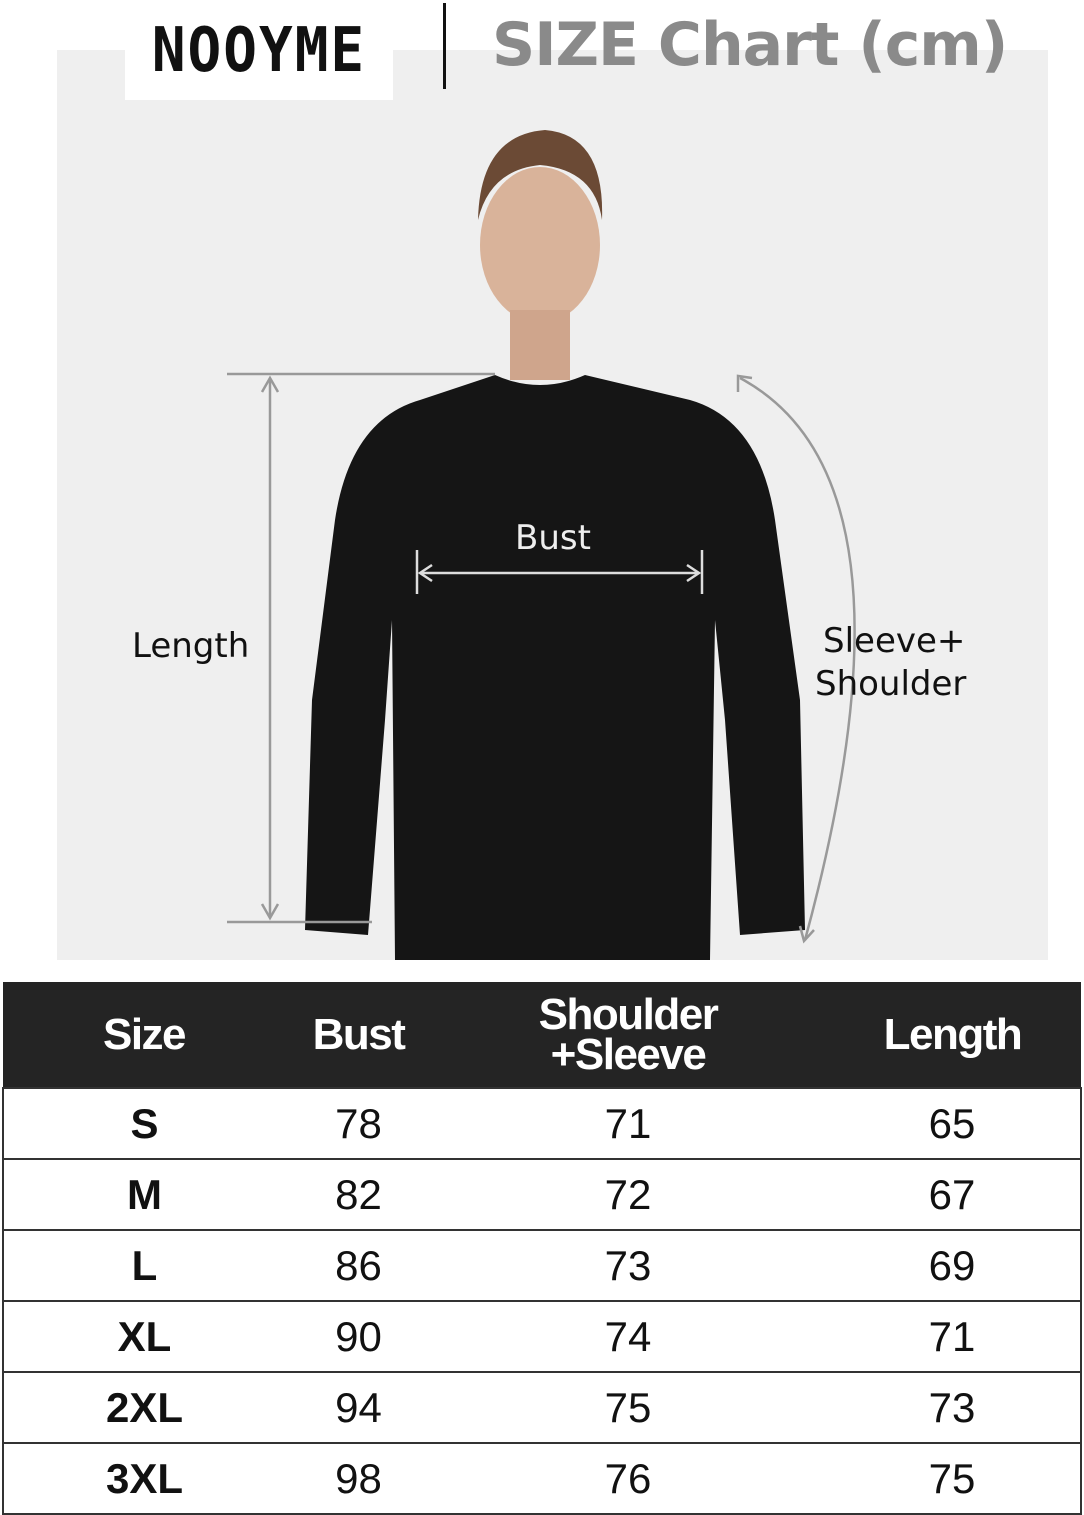 The width and height of the screenshot is (1084, 1515). Describe the element at coordinates (540, 175) in the screenshot. I see `model-hair` at that location.